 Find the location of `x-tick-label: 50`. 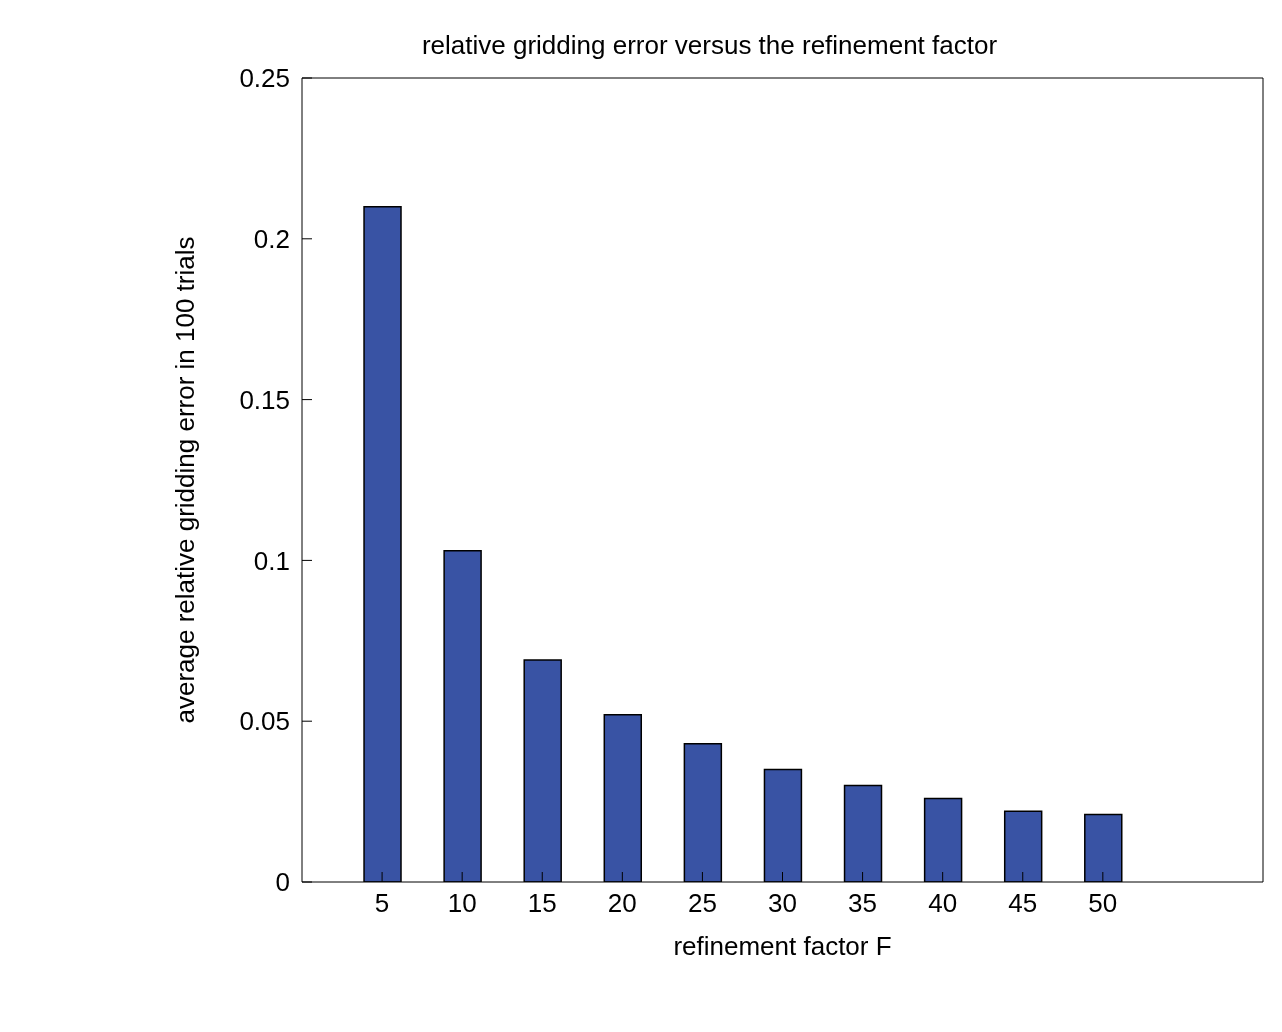

x-tick-label: 50 is located at coordinates (1103, 903).